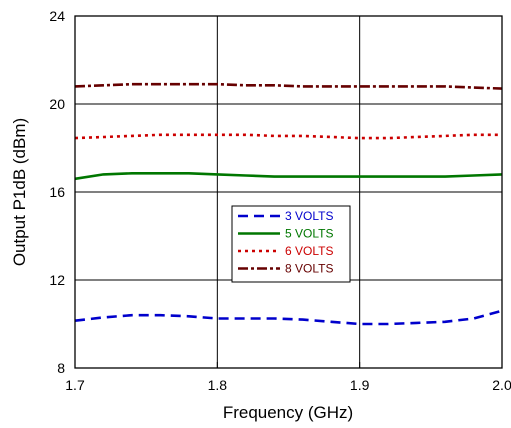 The width and height of the screenshot is (511, 428). I want to click on y-tick-label: 16, so click(57, 192).